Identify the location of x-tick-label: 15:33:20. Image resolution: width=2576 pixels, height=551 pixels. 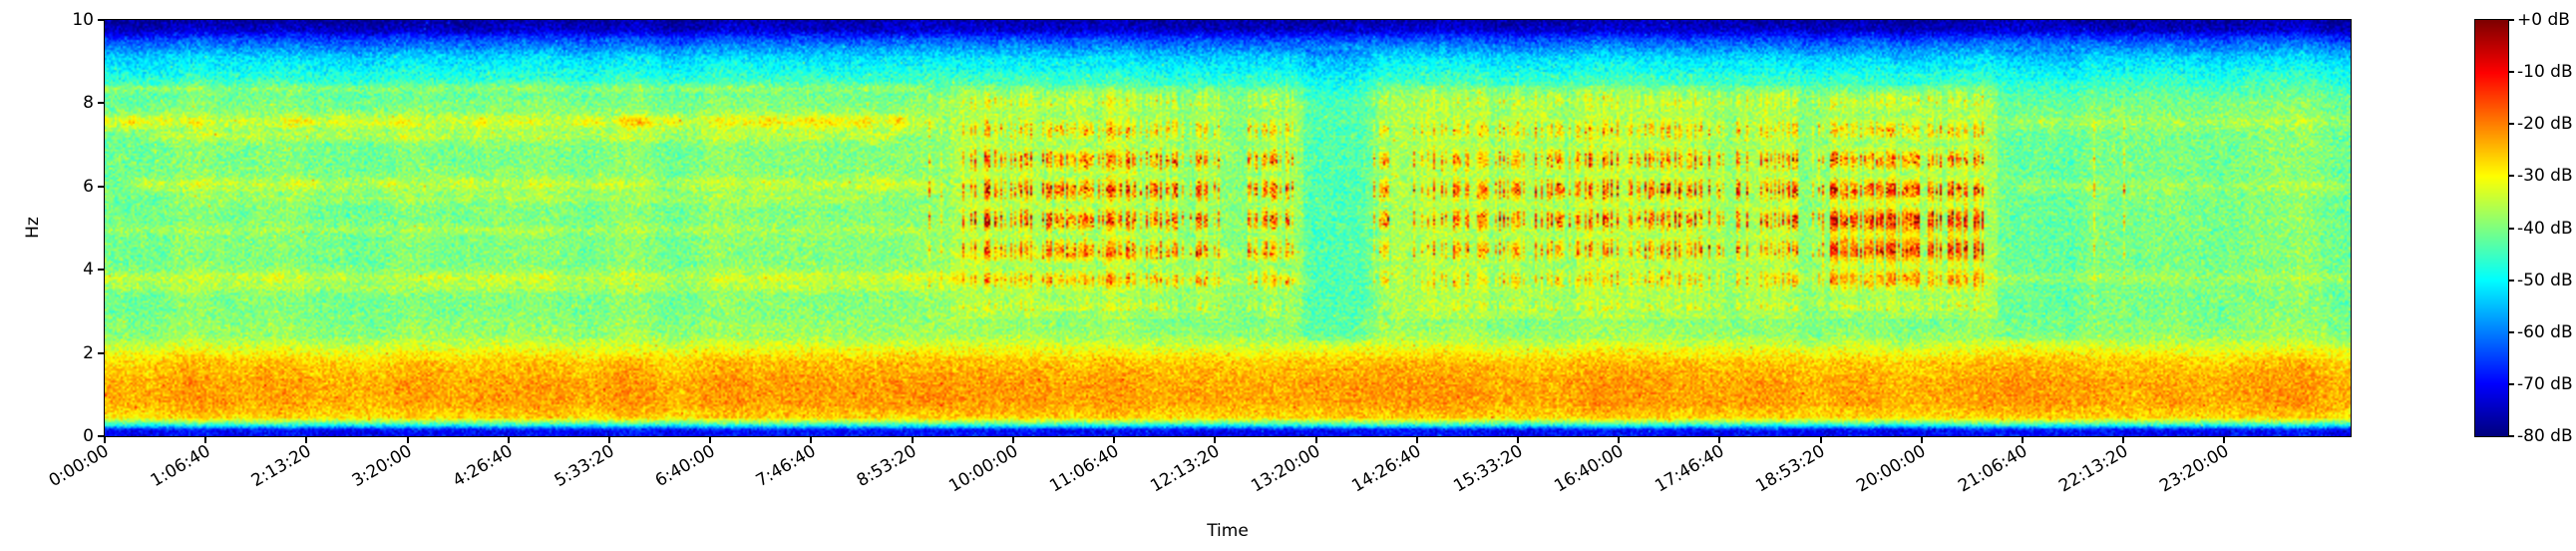
(1487, 469).